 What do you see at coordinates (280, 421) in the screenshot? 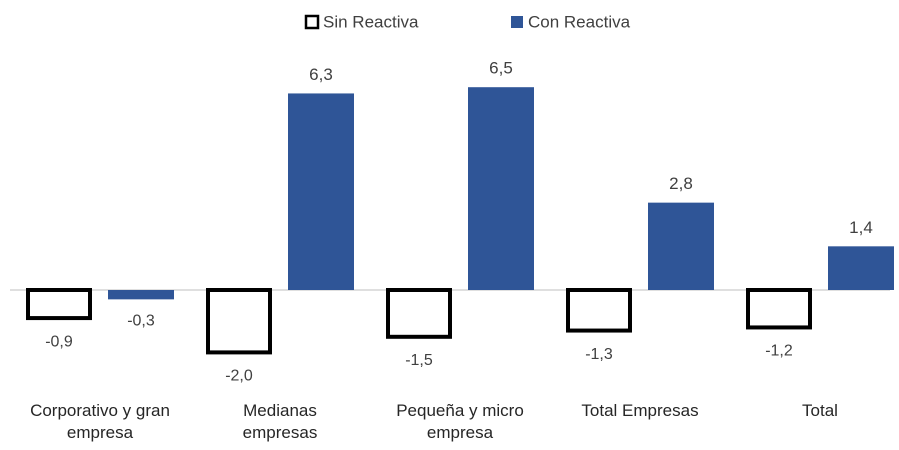
I see `x-tick-label: Medianas empresas` at bounding box center [280, 421].